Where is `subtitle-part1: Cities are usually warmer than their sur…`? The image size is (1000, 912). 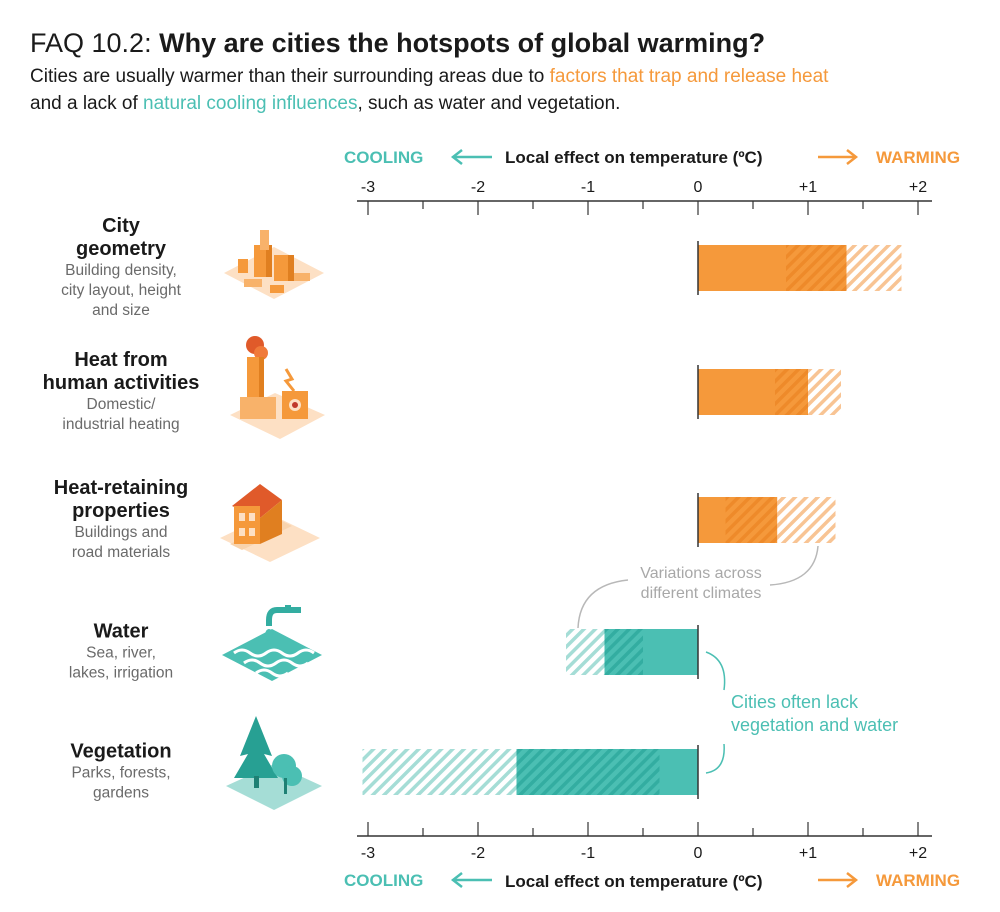
subtitle-part1: Cities are usually warmer than their sur… is located at coordinates (290, 76).